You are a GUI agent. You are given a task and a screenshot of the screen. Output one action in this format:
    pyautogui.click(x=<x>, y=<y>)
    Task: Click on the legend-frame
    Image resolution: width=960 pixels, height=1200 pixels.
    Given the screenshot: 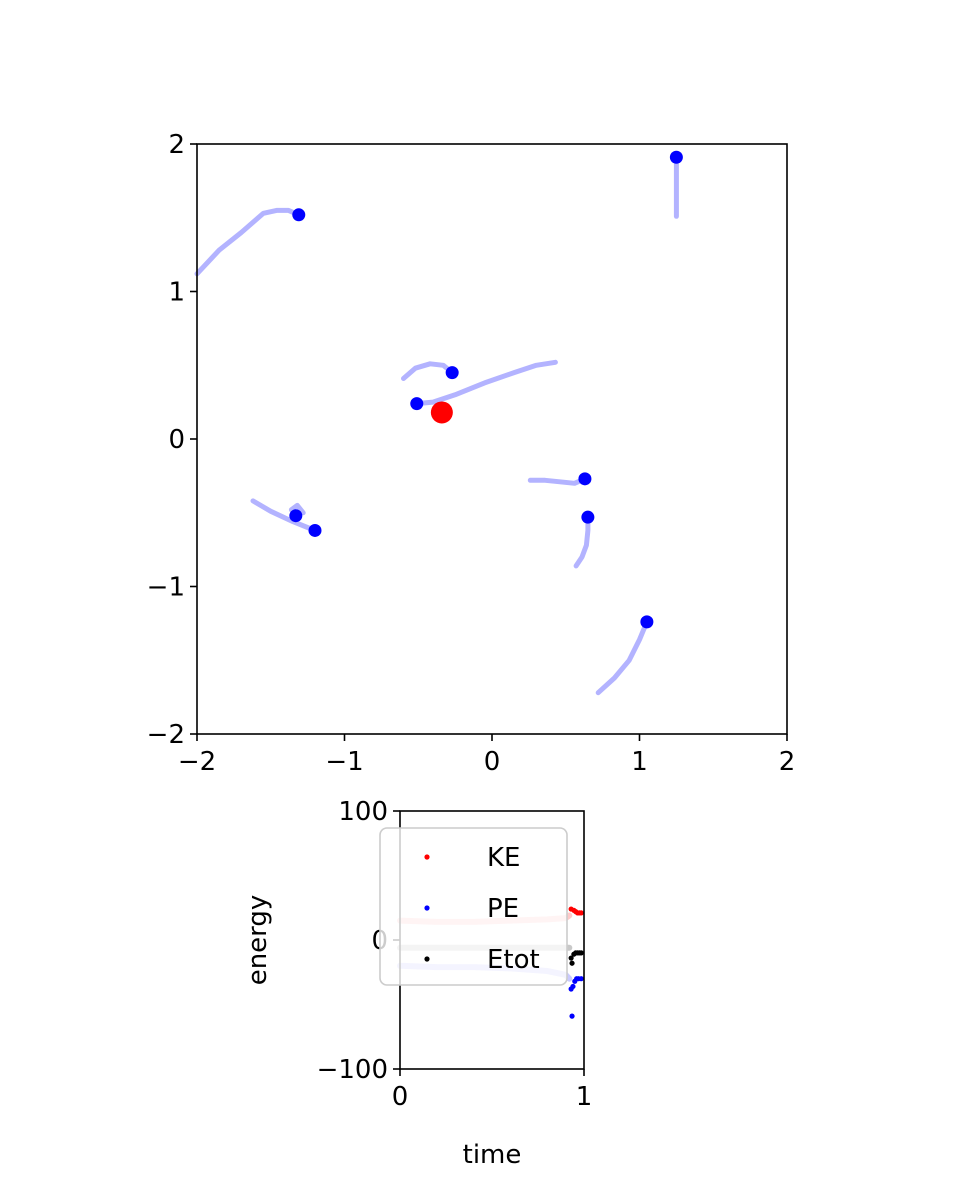 What is the action you would take?
    pyautogui.click(x=473, y=906)
    